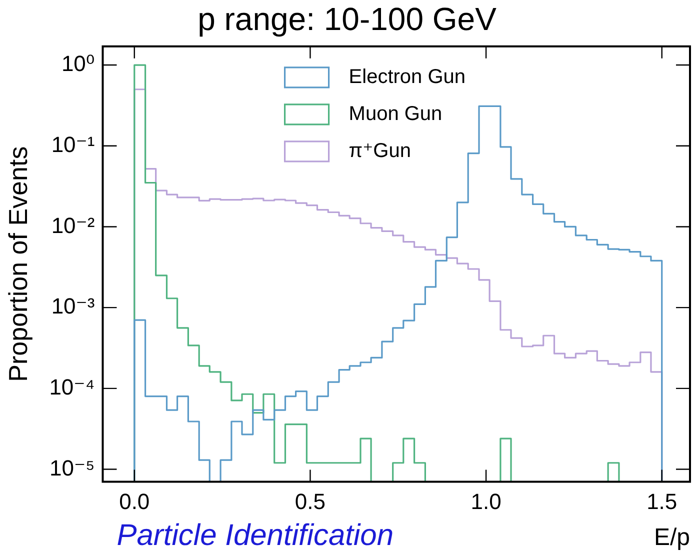  I want to click on y-axis-title: Proportion of Events, so click(17, 264).